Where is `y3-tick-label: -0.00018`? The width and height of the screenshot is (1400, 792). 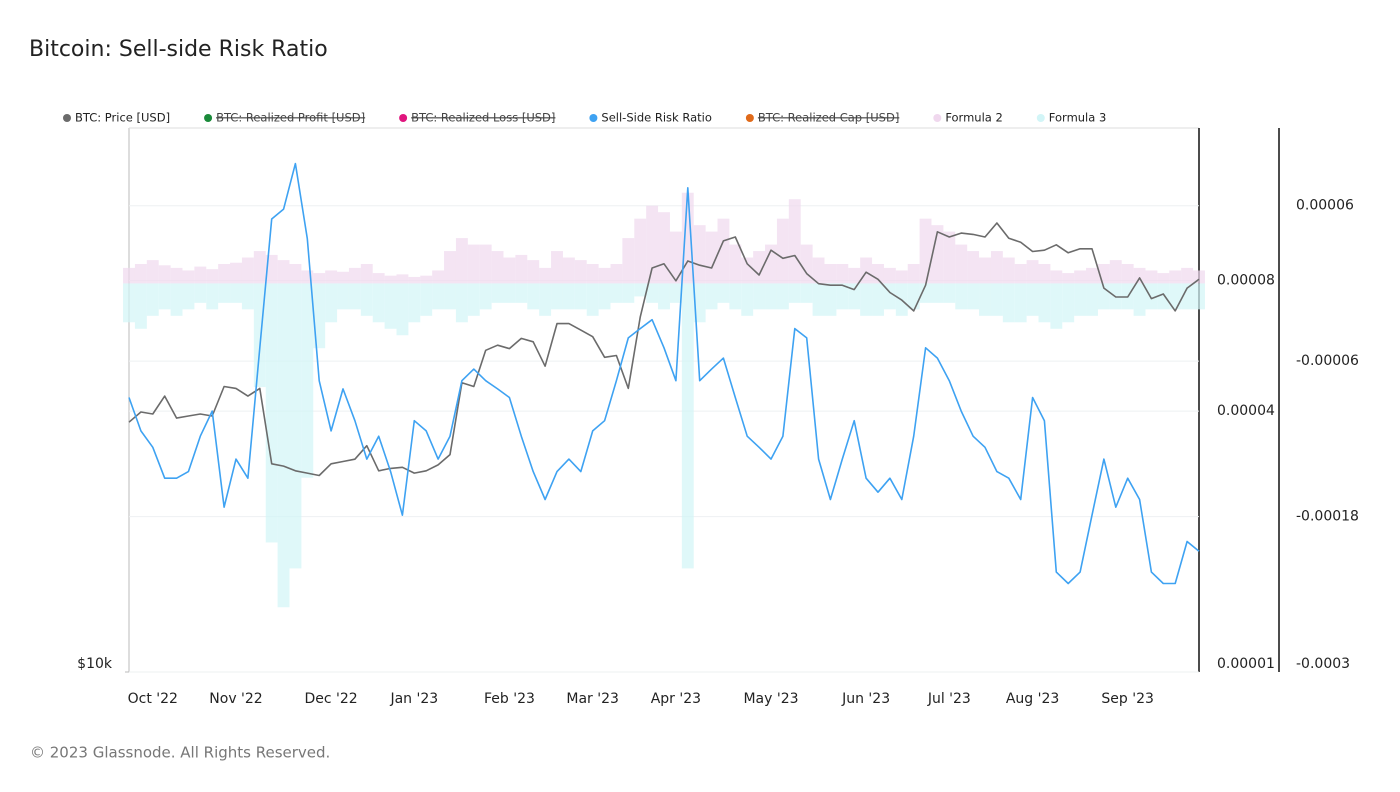 y3-tick-label: -0.00018 is located at coordinates (1327, 517).